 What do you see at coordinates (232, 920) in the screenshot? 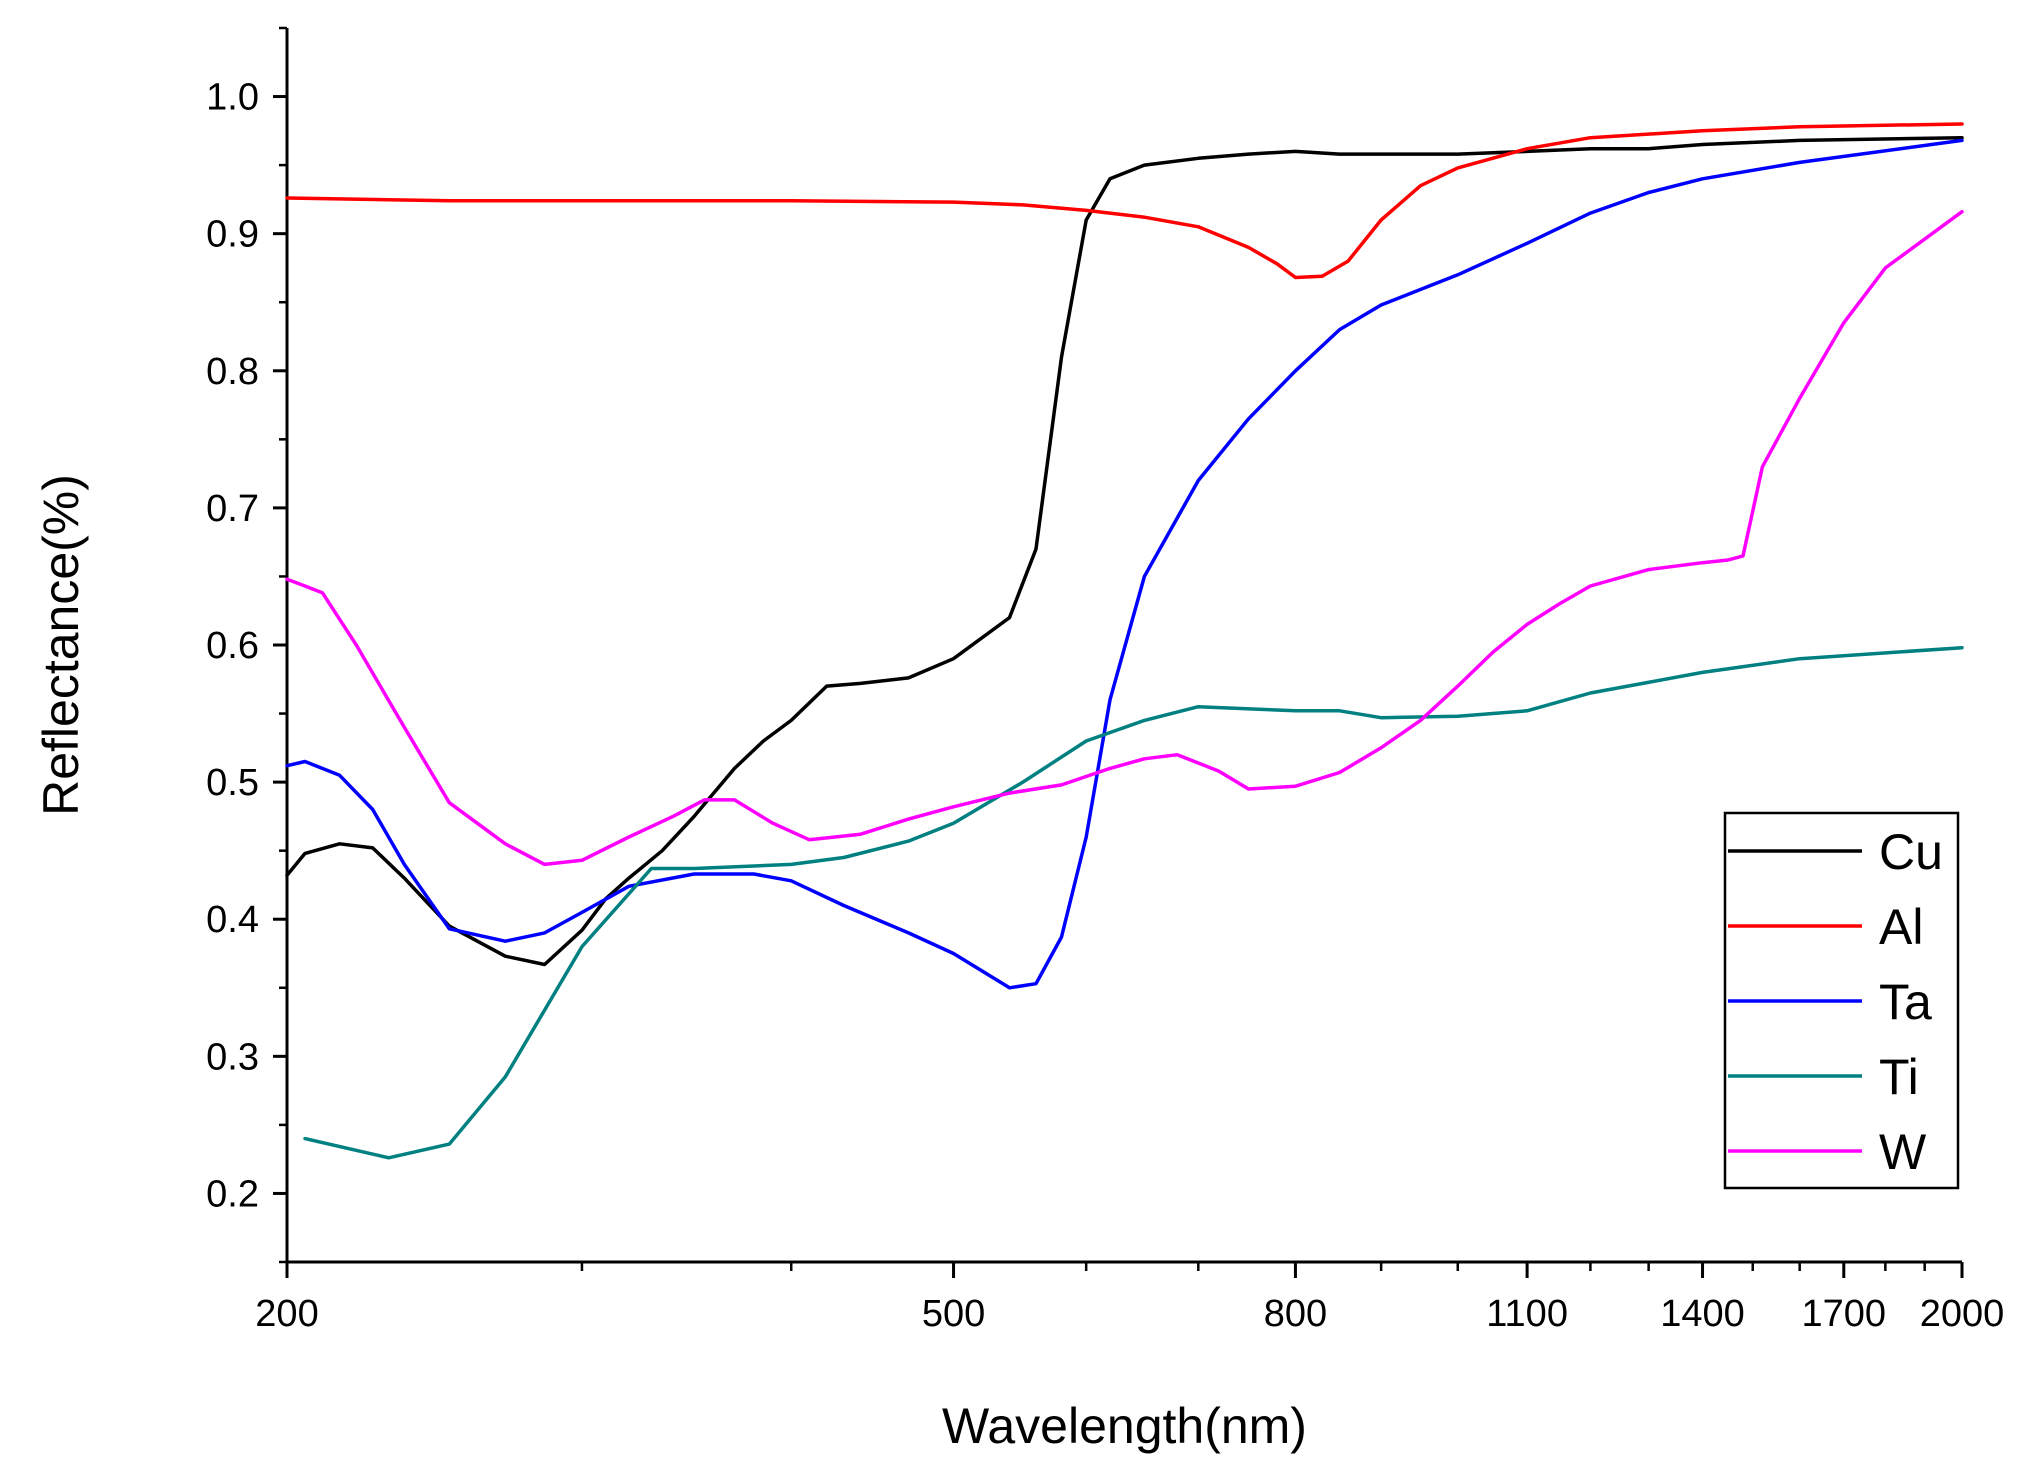
I see `y-tick-label: 0.4` at bounding box center [232, 920].